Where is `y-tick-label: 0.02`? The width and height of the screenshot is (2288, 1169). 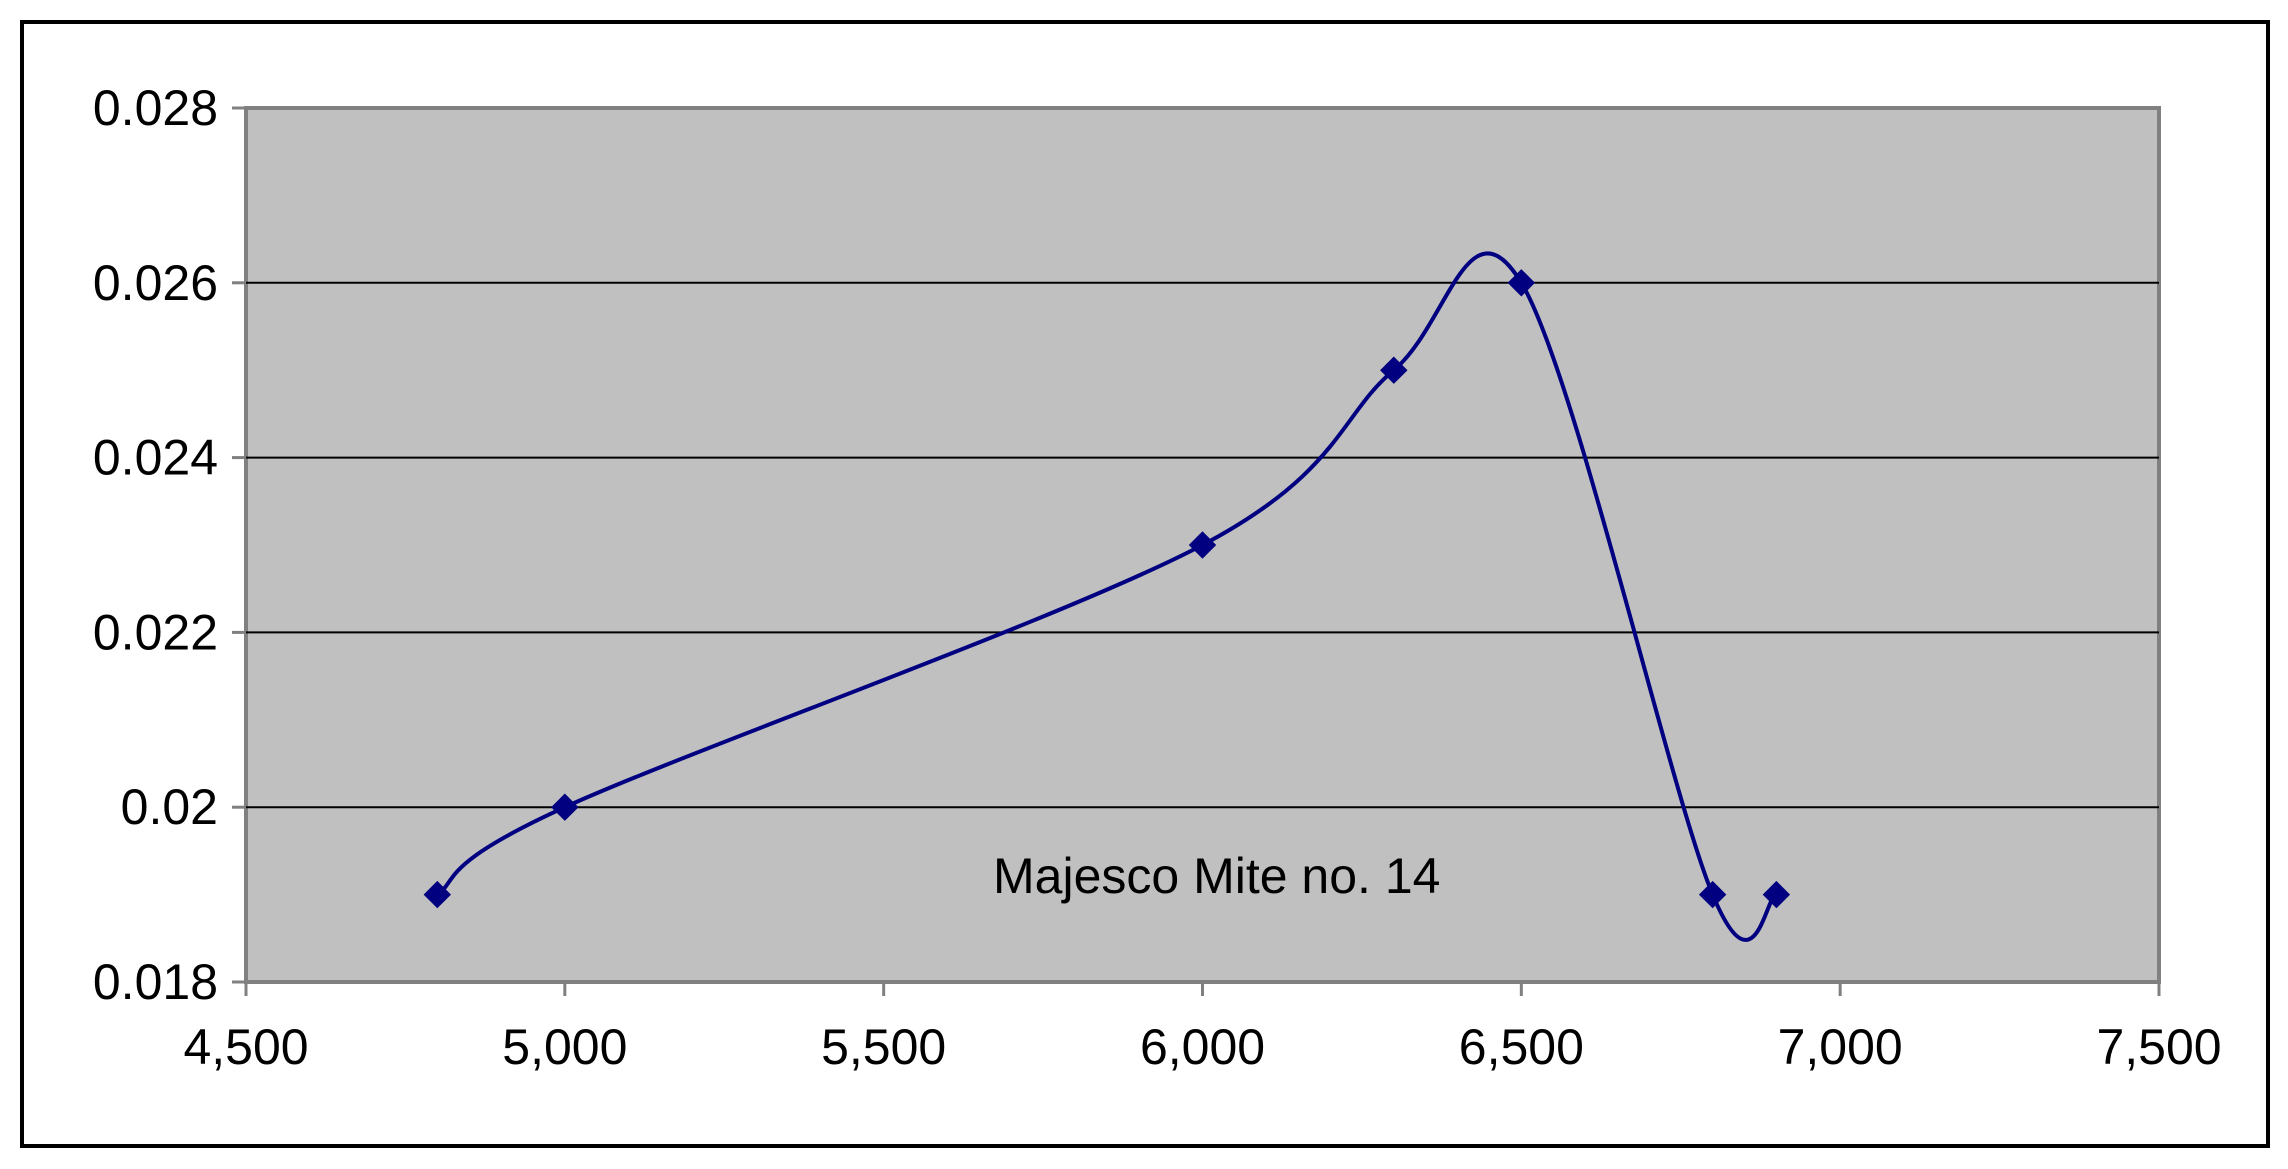
y-tick-label: 0.02 is located at coordinates (169, 807).